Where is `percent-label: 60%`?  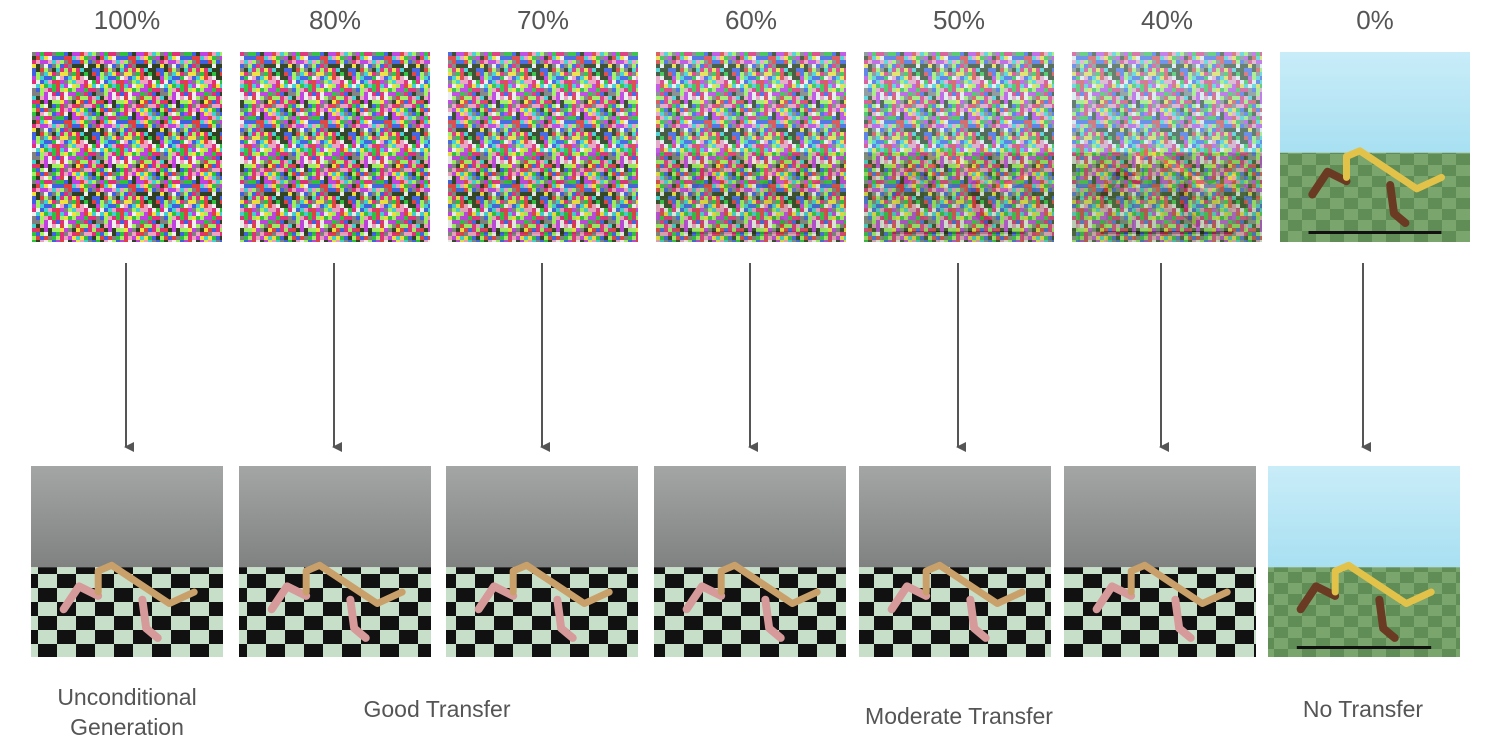 percent-label: 60% is located at coordinates (751, 20).